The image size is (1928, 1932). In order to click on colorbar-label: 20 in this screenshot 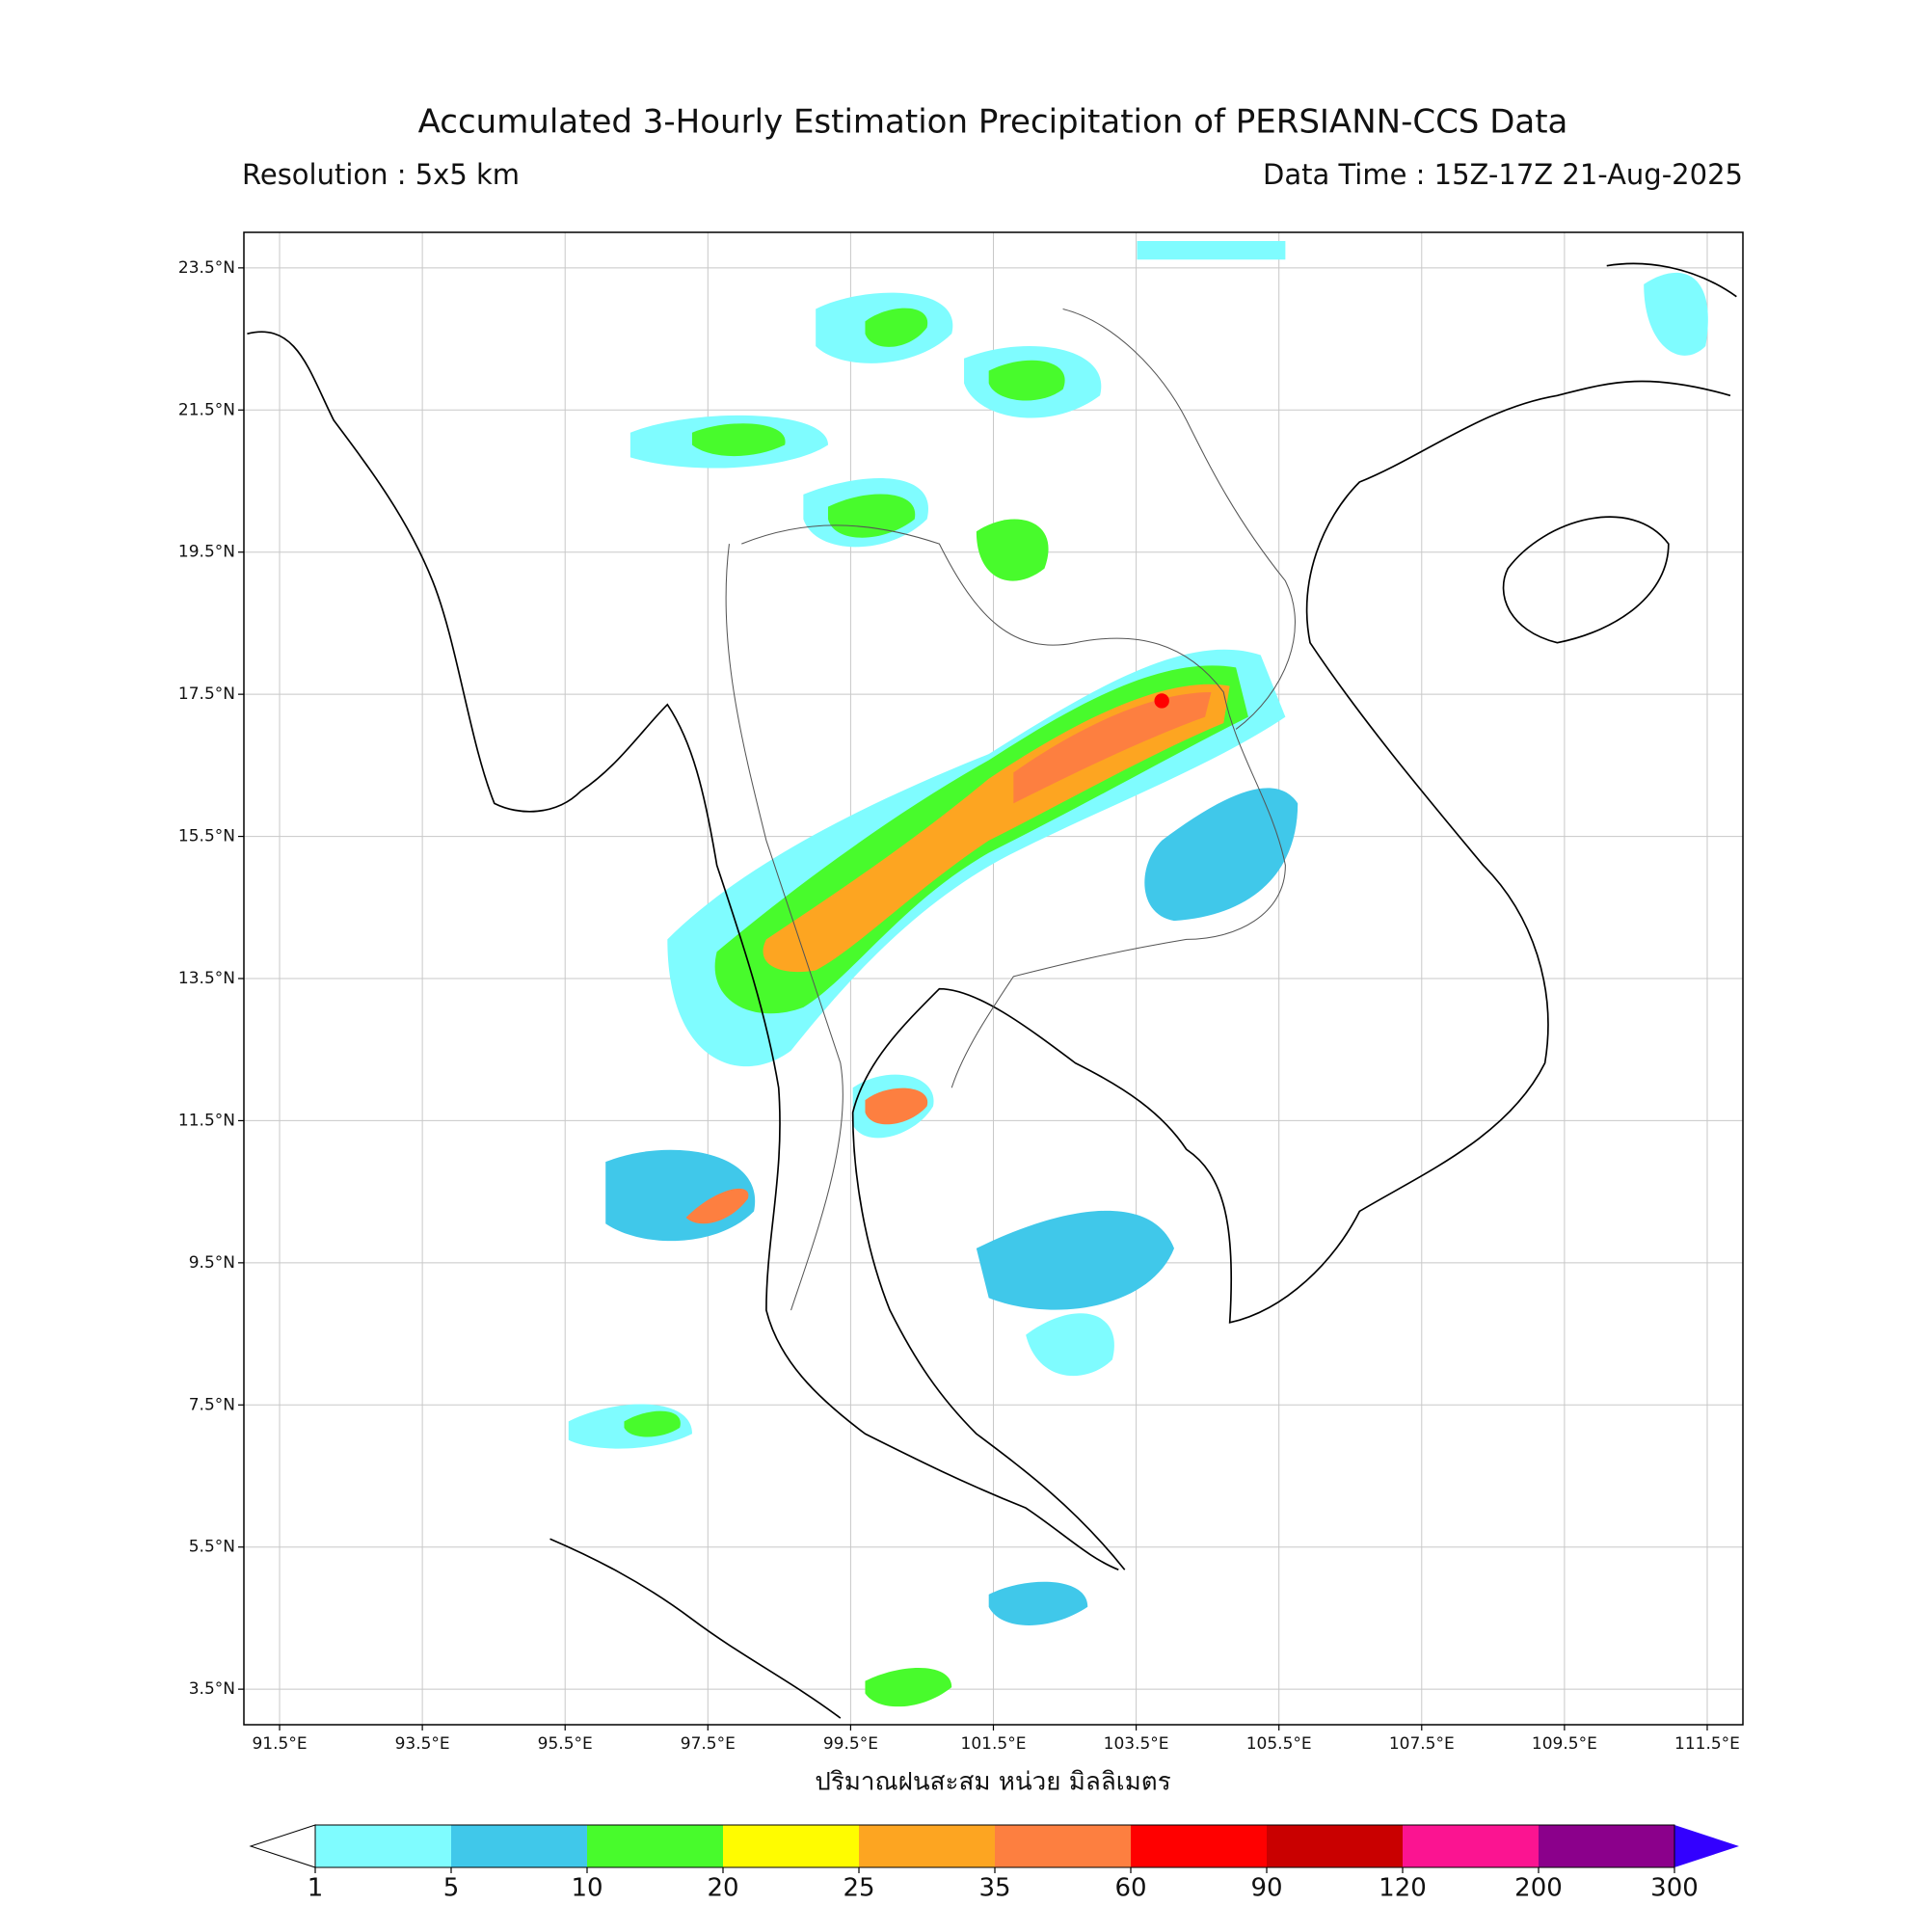, I will do `click(722, 1889)`.